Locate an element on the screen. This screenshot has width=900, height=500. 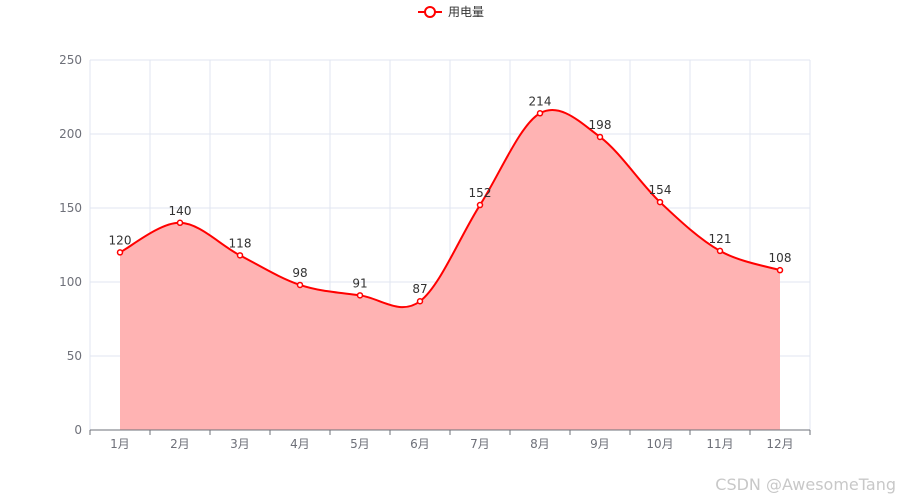
data-label: 91 is located at coordinates (359, 283).